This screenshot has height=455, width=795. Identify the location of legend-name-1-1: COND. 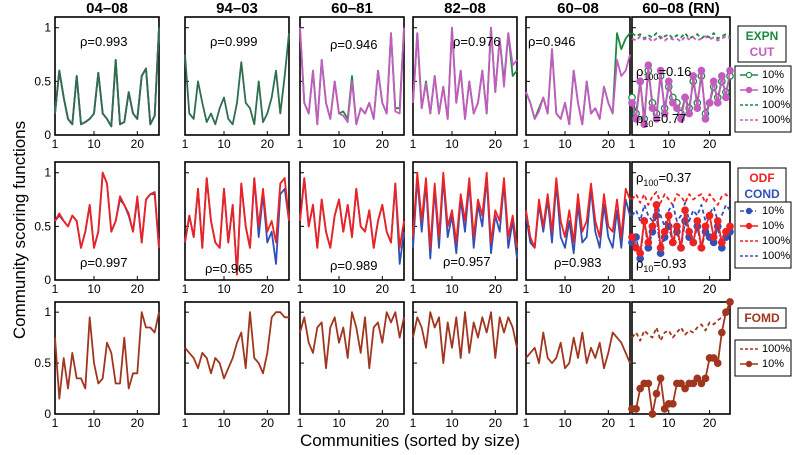
(762, 194).